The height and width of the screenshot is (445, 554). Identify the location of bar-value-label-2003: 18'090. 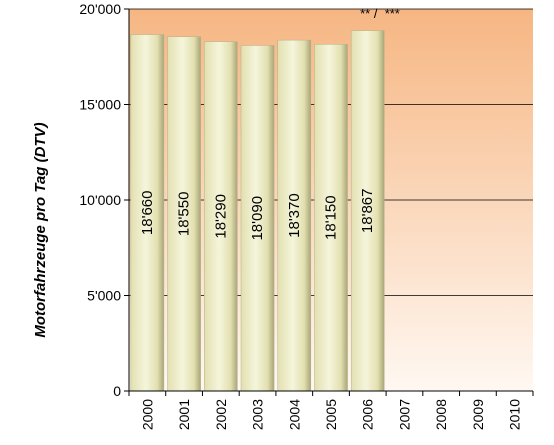
(257, 218).